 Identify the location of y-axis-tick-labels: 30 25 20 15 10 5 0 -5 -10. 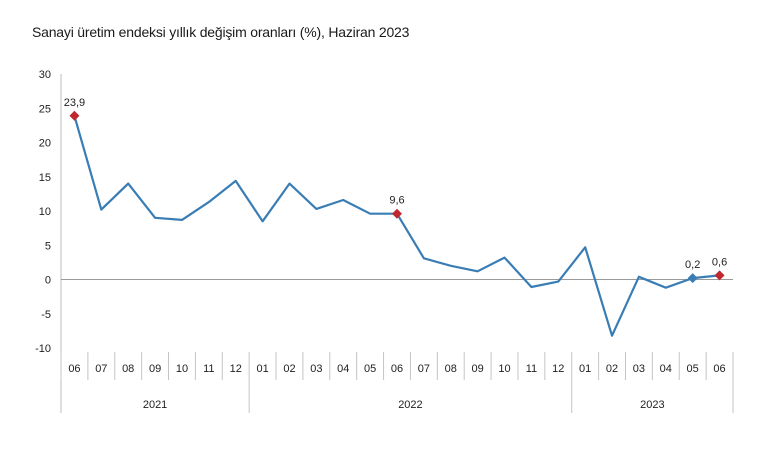
(43, 212).